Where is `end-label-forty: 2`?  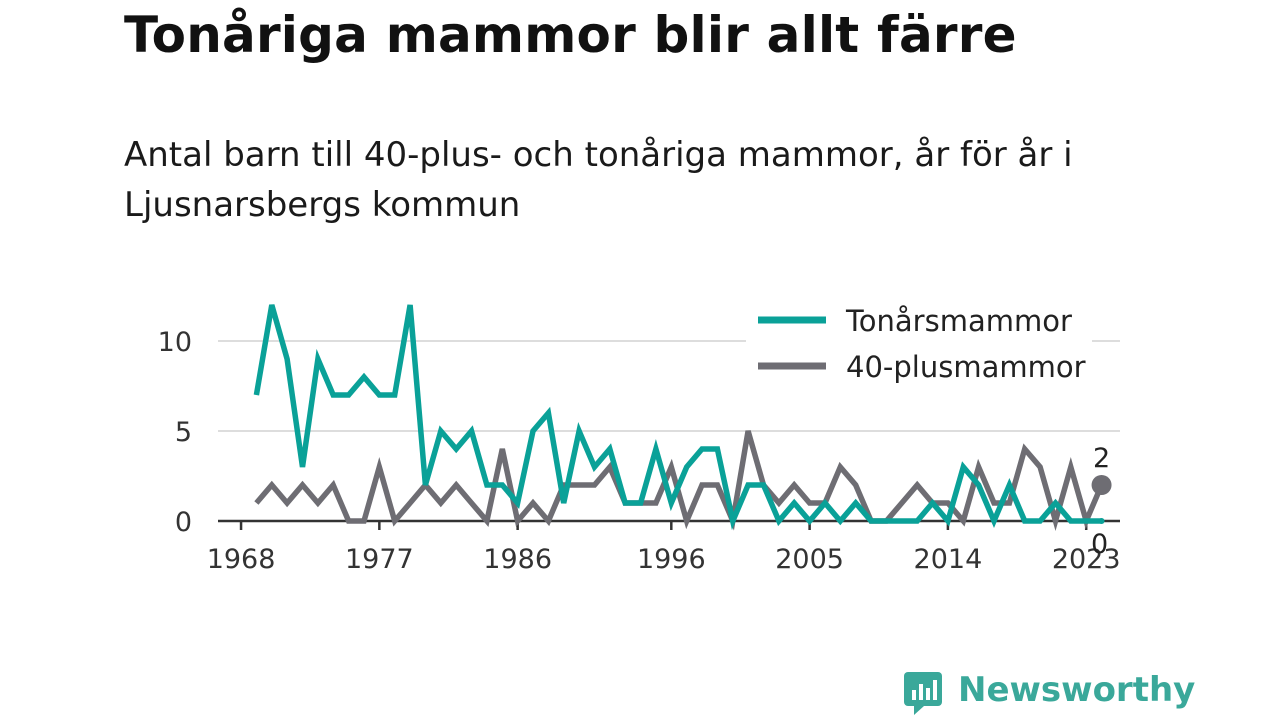 end-label-forty: 2 is located at coordinates (1101, 458).